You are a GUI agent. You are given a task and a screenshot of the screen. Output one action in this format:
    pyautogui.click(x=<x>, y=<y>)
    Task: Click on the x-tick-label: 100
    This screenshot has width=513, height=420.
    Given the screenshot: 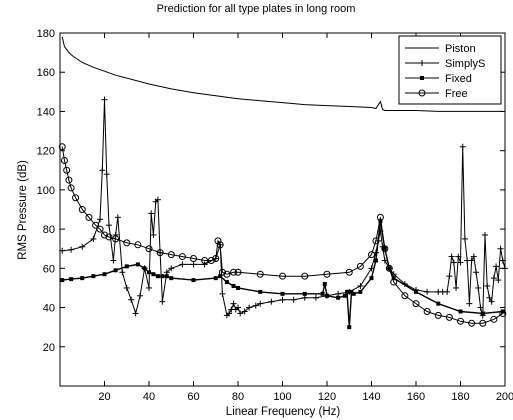 What is the action you would take?
    pyautogui.click(x=282, y=397)
    